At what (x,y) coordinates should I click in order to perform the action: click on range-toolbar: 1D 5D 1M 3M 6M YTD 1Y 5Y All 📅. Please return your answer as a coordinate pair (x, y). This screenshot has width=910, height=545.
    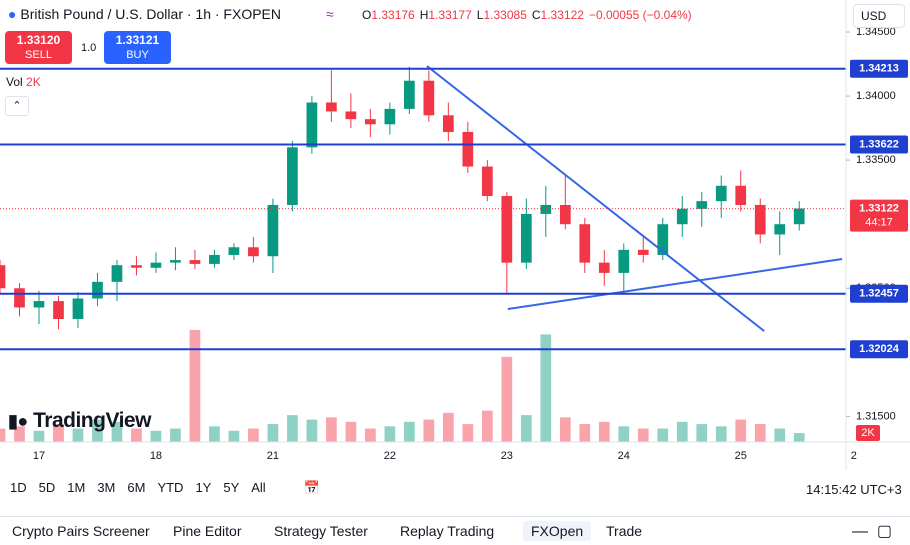
    Looking at the image, I should click on (171, 488).